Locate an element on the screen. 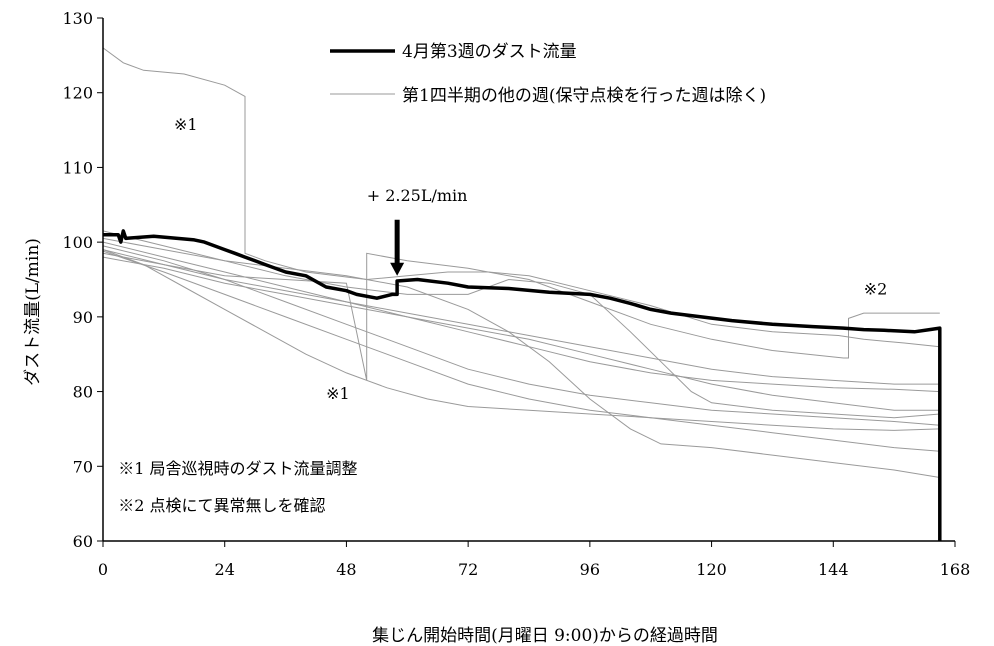  annotation-3: + 2.25L/min is located at coordinates (417, 195).